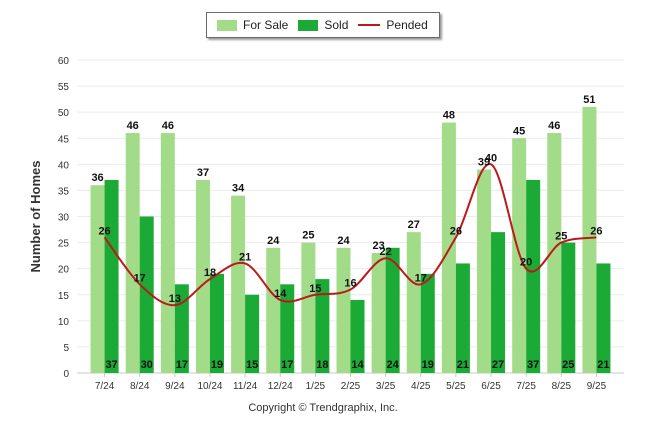 This screenshot has height=434, width=646. I want to click on y-tick-label: 40, so click(64, 165).